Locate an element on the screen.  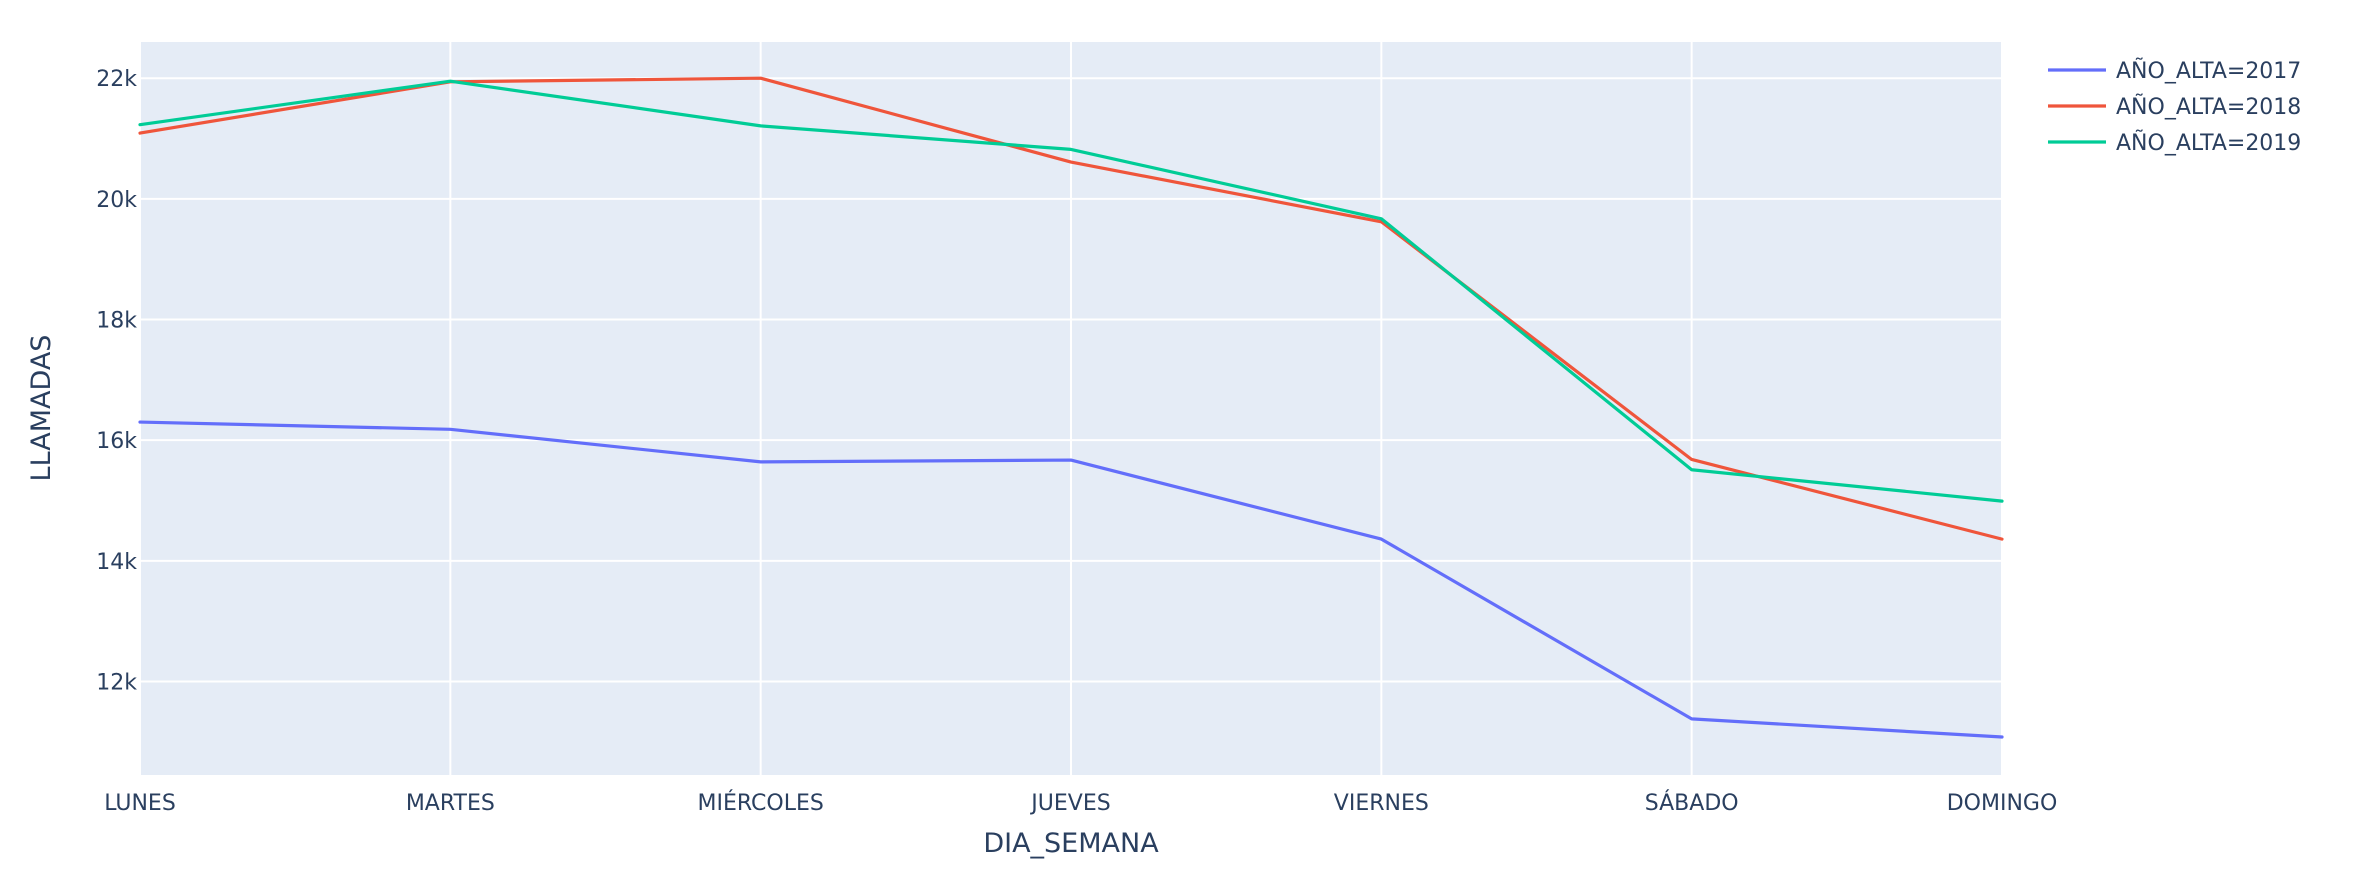
y-tick-label: 12k is located at coordinates (116, 682).